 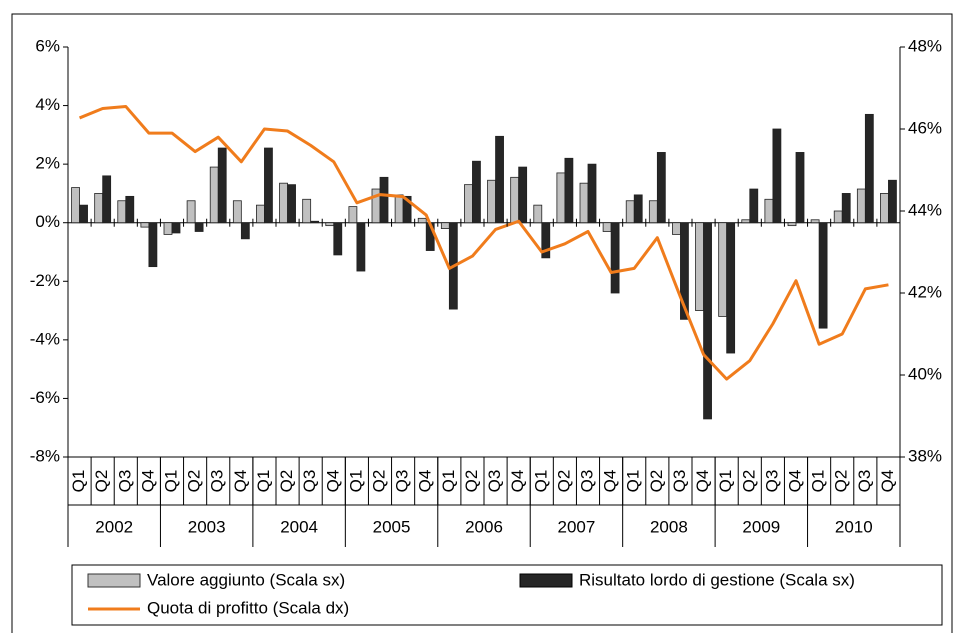 What do you see at coordinates (854, 526) in the screenshot?
I see `year-label: 2010` at bounding box center [854, 526].